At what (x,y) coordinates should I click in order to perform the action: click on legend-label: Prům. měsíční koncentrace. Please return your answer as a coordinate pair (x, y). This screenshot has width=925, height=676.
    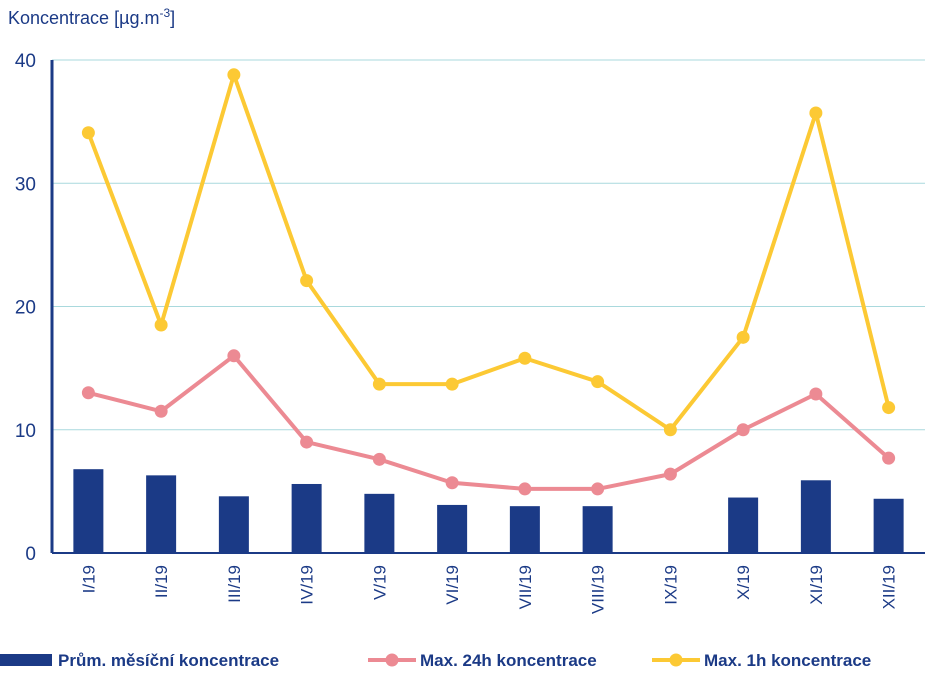
    Looking at the image, I should click on (168, 660).